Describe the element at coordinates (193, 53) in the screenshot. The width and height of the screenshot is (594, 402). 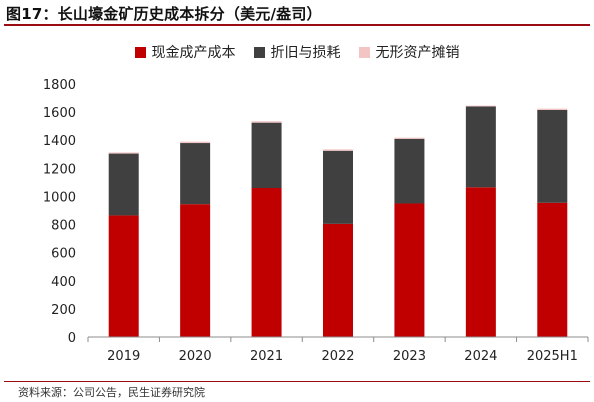
I see `legend-label-cash-cost: 现金成产成本` at that location.